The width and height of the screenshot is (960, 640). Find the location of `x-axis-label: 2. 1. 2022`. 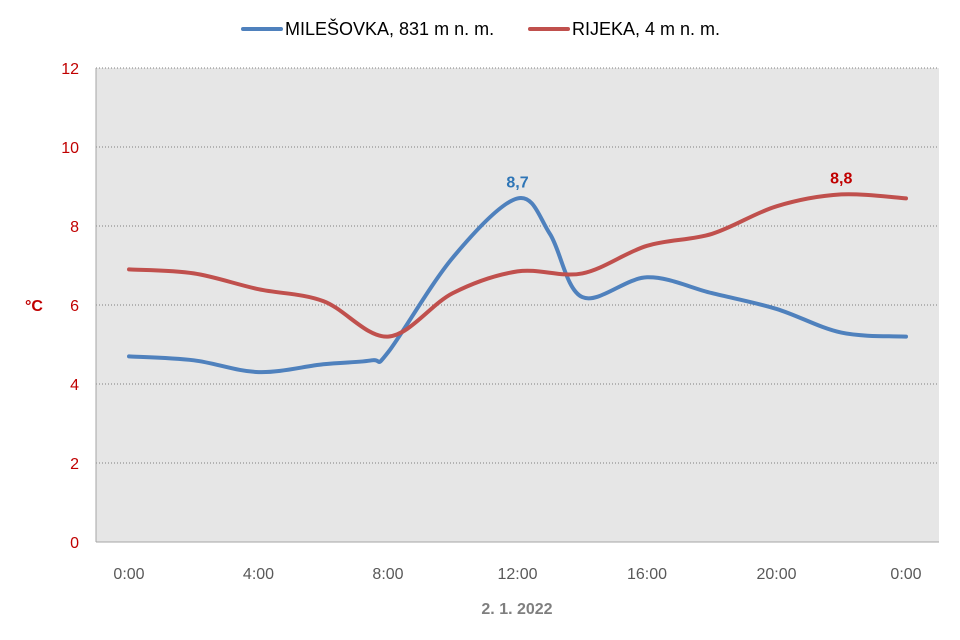

x-axis-label: 2. 1. 2022 is located at coordinates (516, 609).